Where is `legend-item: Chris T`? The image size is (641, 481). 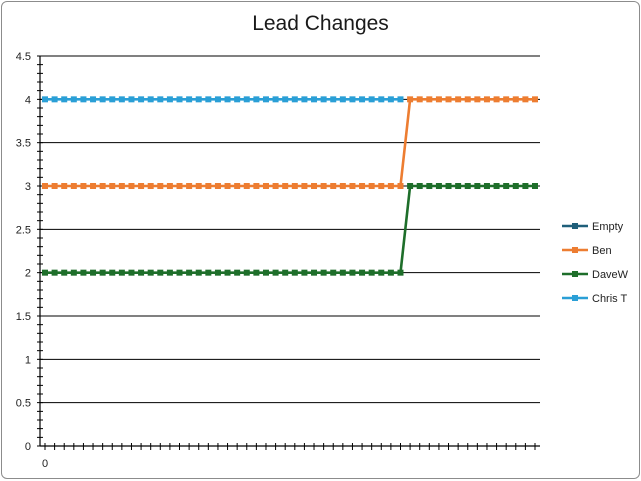 legend-item: Chris T is located at coordinates (595, 299).